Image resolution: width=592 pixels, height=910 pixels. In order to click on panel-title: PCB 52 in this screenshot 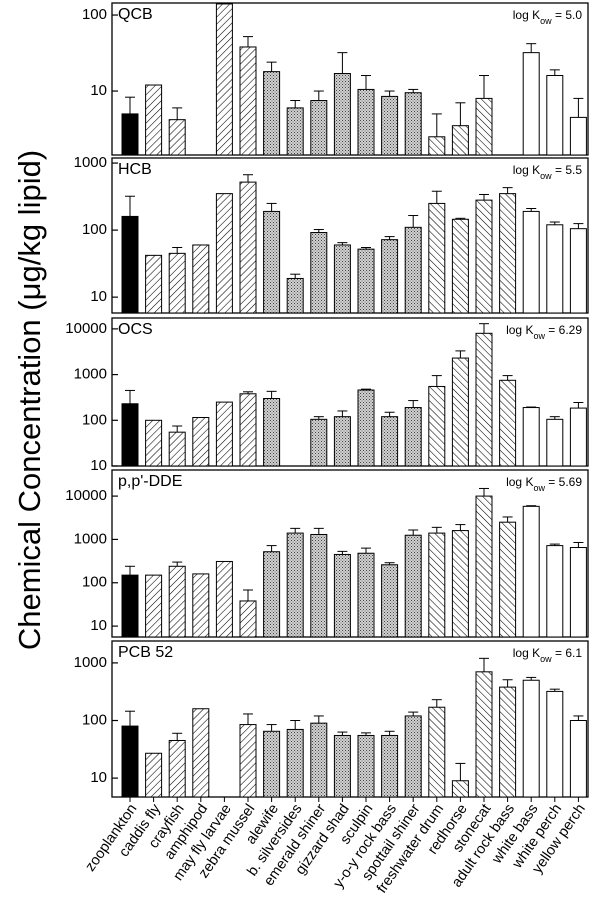, I will do `click(145, 652)`.